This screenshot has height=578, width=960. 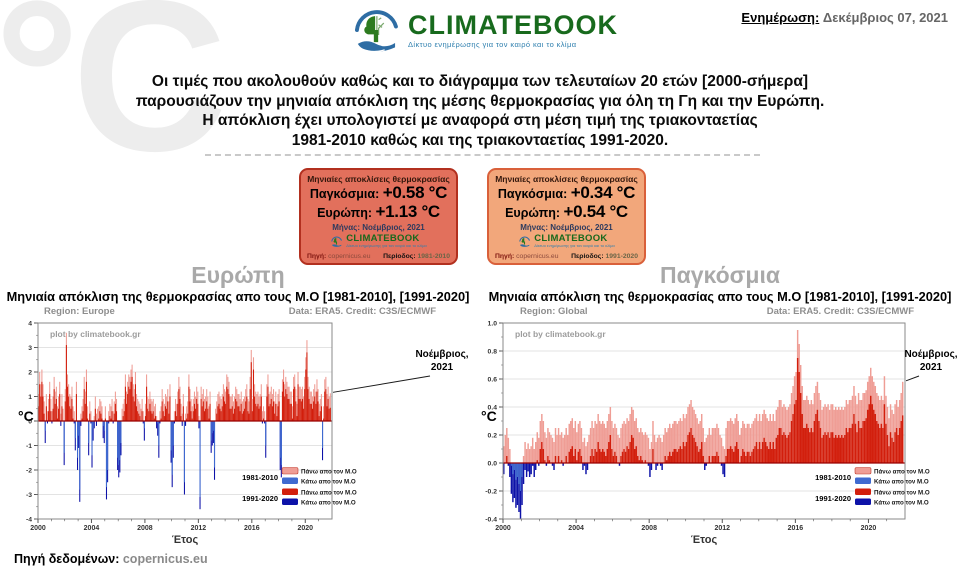 What do you see at coordinates (491, 519) in the screenshot?
I see `svg-text: -0.4` at bounding box center [491, 519].